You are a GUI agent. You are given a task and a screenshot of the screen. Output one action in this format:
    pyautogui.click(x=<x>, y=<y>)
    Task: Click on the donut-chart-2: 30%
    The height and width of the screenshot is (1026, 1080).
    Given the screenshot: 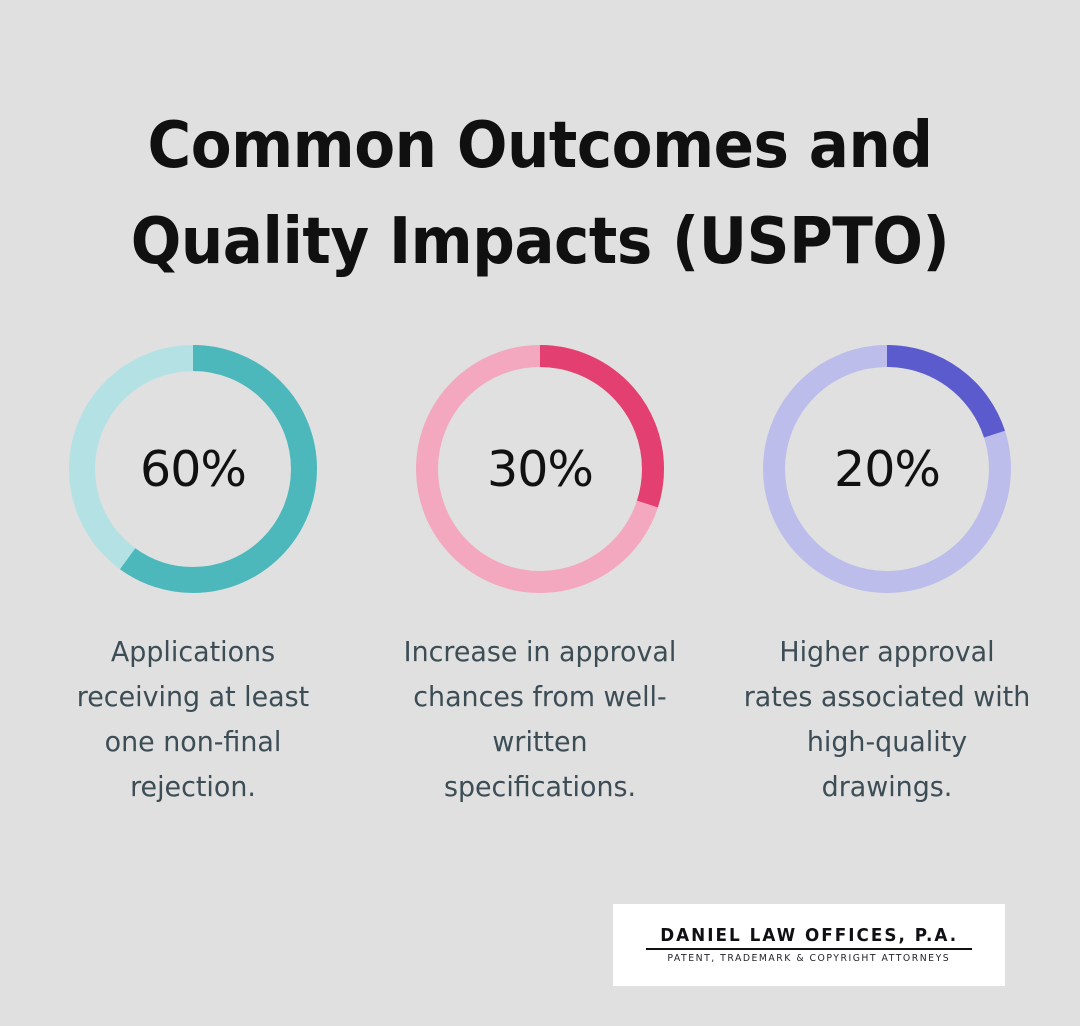 What is the action you would take?
    pyautogui.click(x=540, y=469)
    